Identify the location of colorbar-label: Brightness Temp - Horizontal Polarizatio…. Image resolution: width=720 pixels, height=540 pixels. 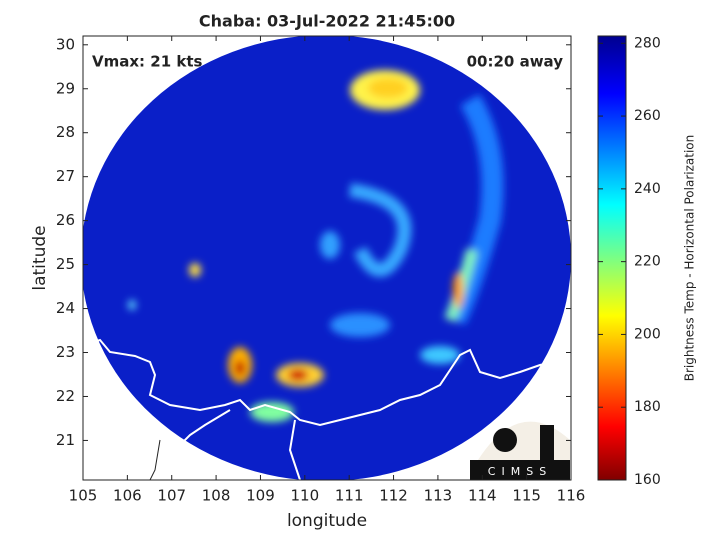
(690, 258).